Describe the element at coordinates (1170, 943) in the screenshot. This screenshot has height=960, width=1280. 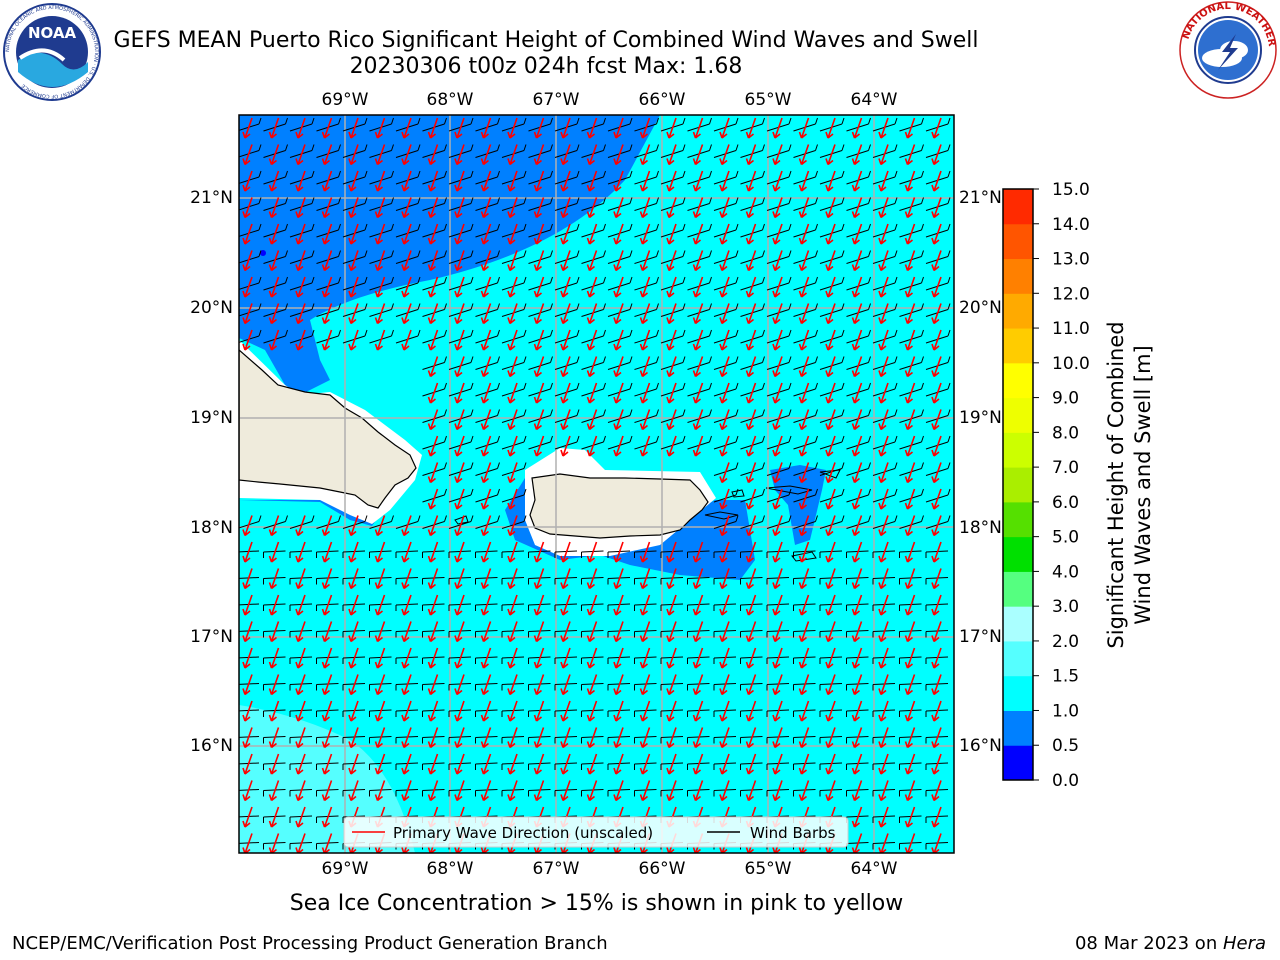
I see `footer-date: 08 Mar 2023 on Hera` at that location.